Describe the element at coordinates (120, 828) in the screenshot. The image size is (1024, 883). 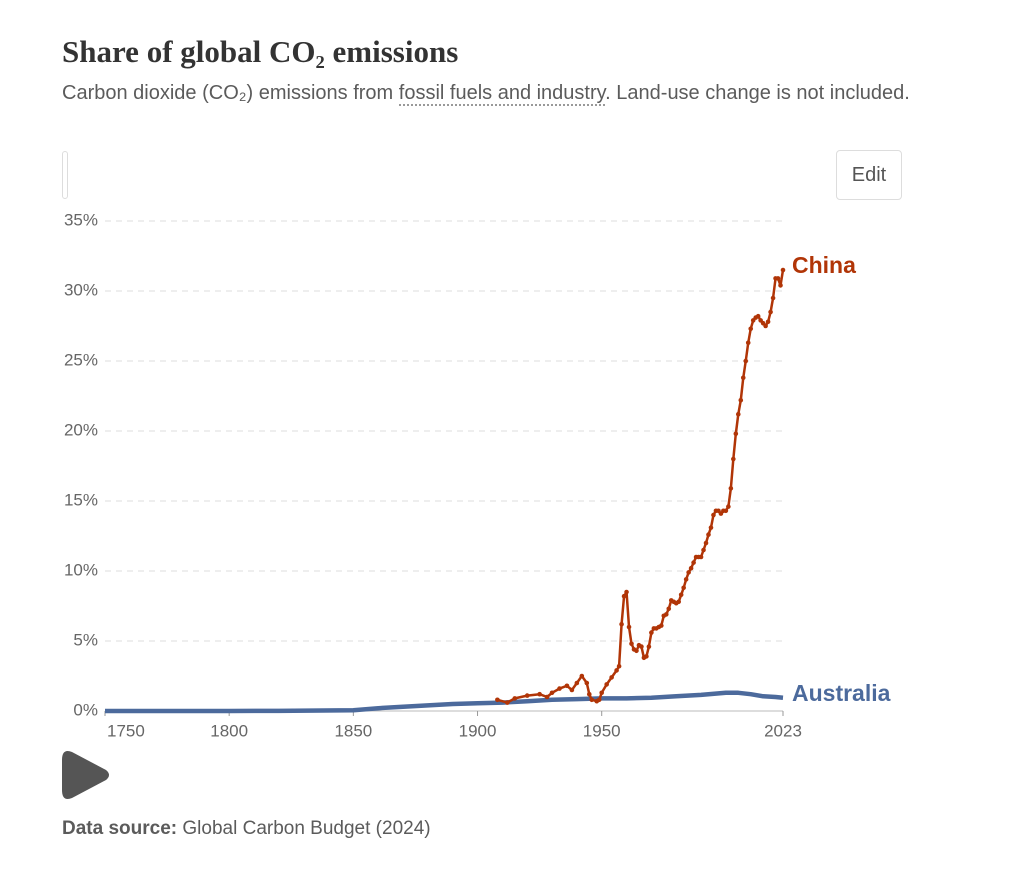
I see `source-label: Data source:` at that location.